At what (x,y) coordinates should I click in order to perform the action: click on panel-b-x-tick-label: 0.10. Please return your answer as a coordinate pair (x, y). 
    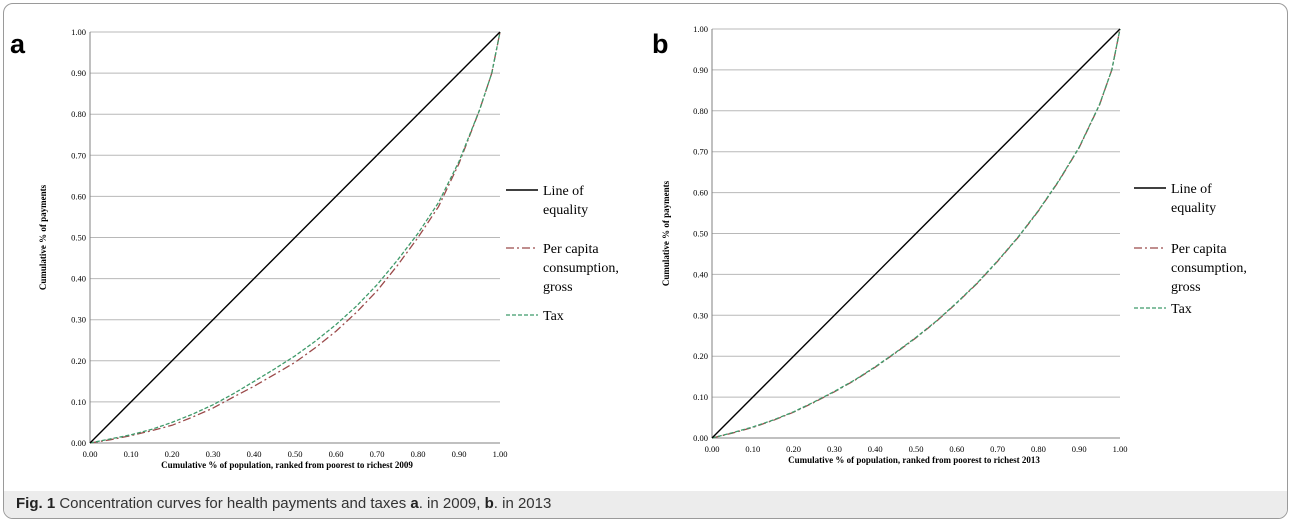
    Looking at the image, I should click on (752, 449).